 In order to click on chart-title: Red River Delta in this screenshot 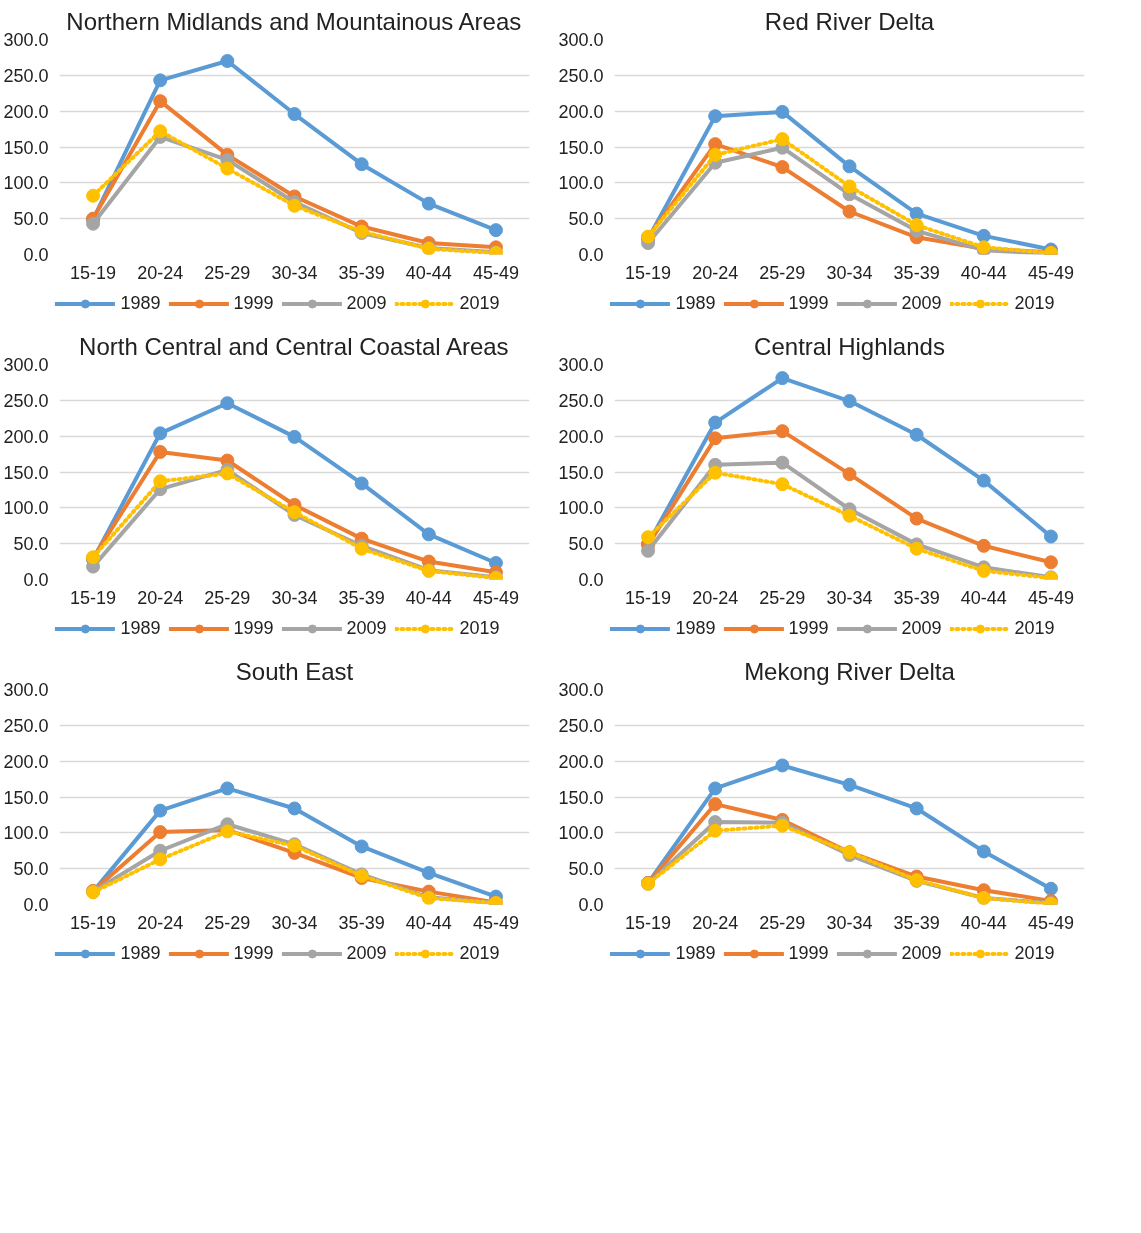, I will do `click(849, 21)`.